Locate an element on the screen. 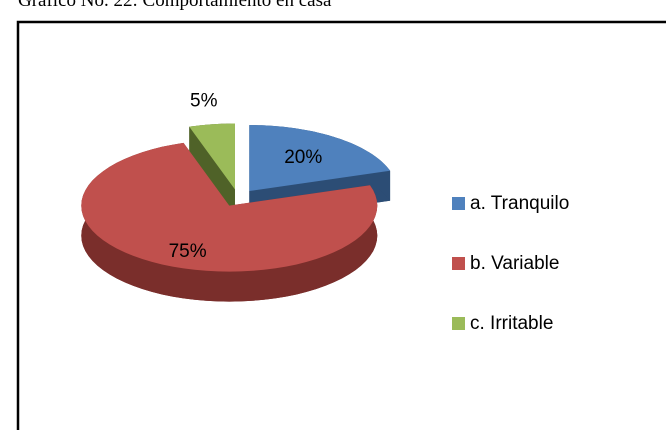 Image resolution: width=666 pixels, height=430 pixels. data-label: 5% is located at coordinates (204, 101).